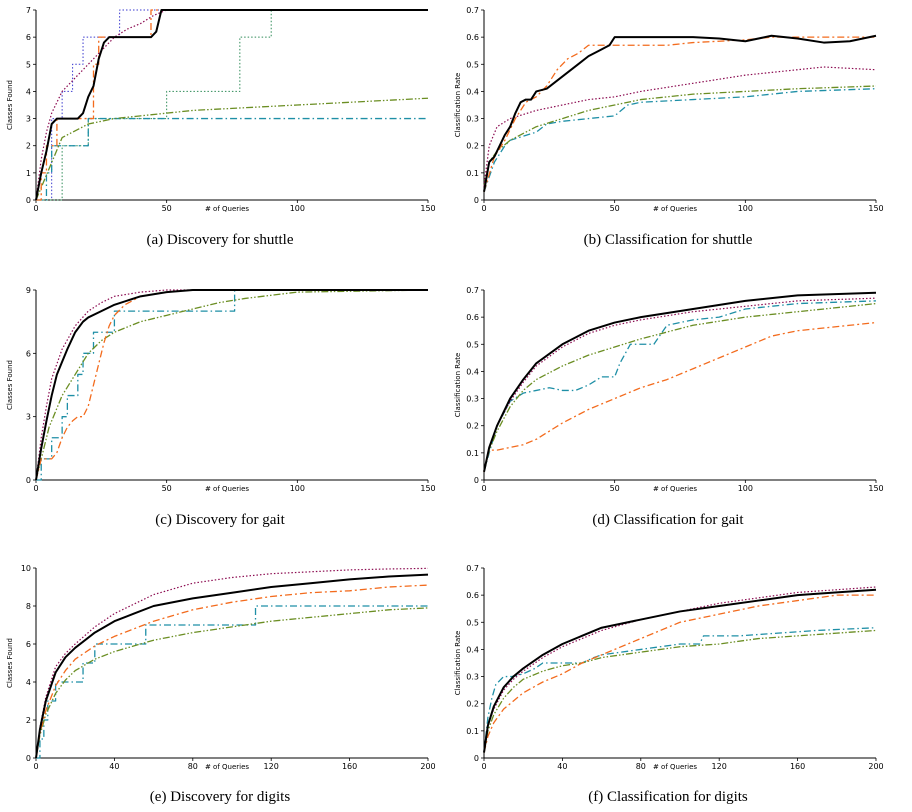  What do you see at coordinates (28, 10) in the screenshot?
I see `y-tick-label: 7` at bounding box center [28, 10].